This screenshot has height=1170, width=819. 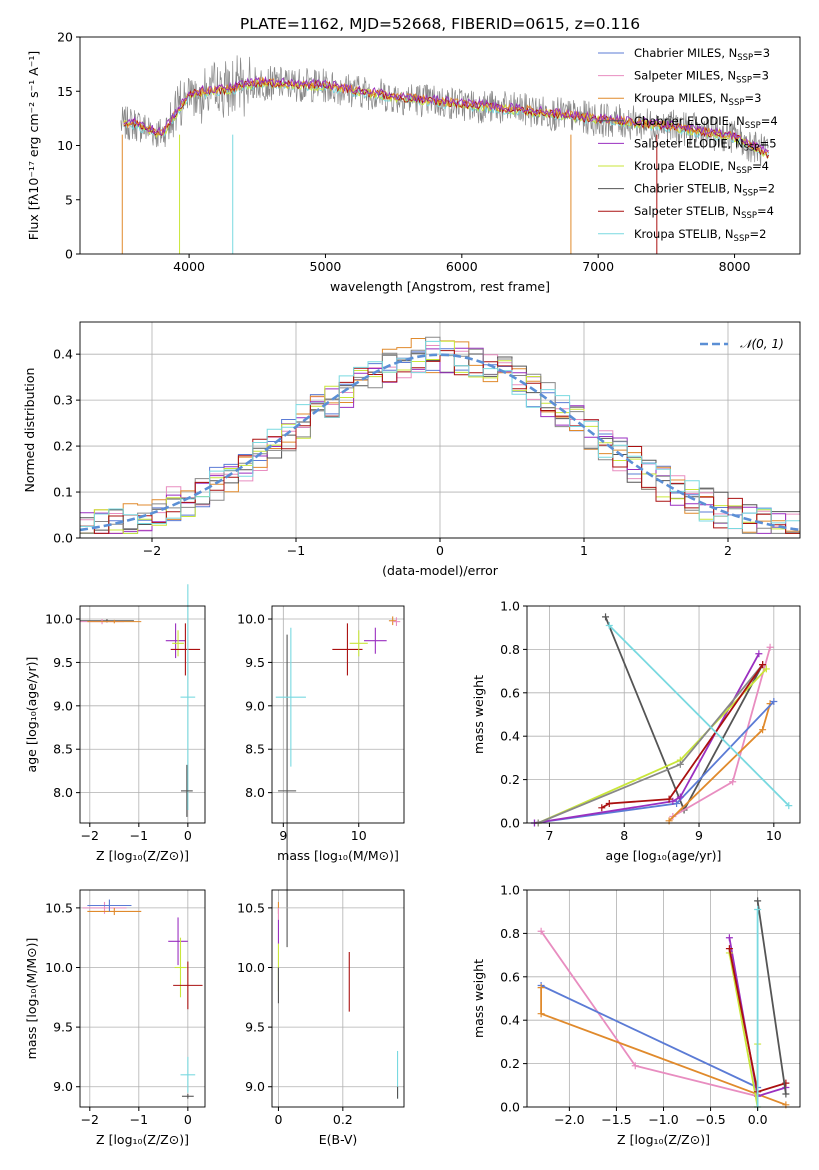 I want to click on y-axis-label: Normed distribution, so click(x=29, y=430).